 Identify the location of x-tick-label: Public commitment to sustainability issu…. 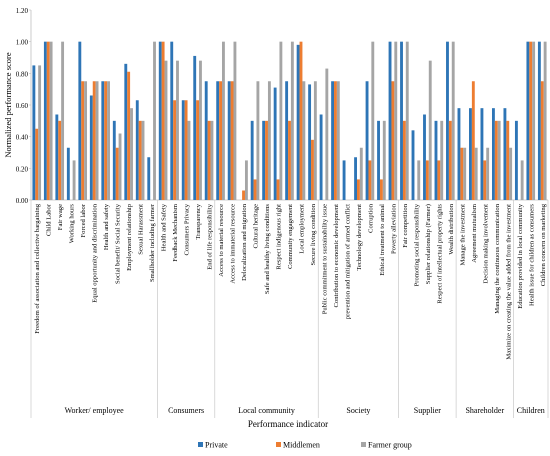
(324, 259).